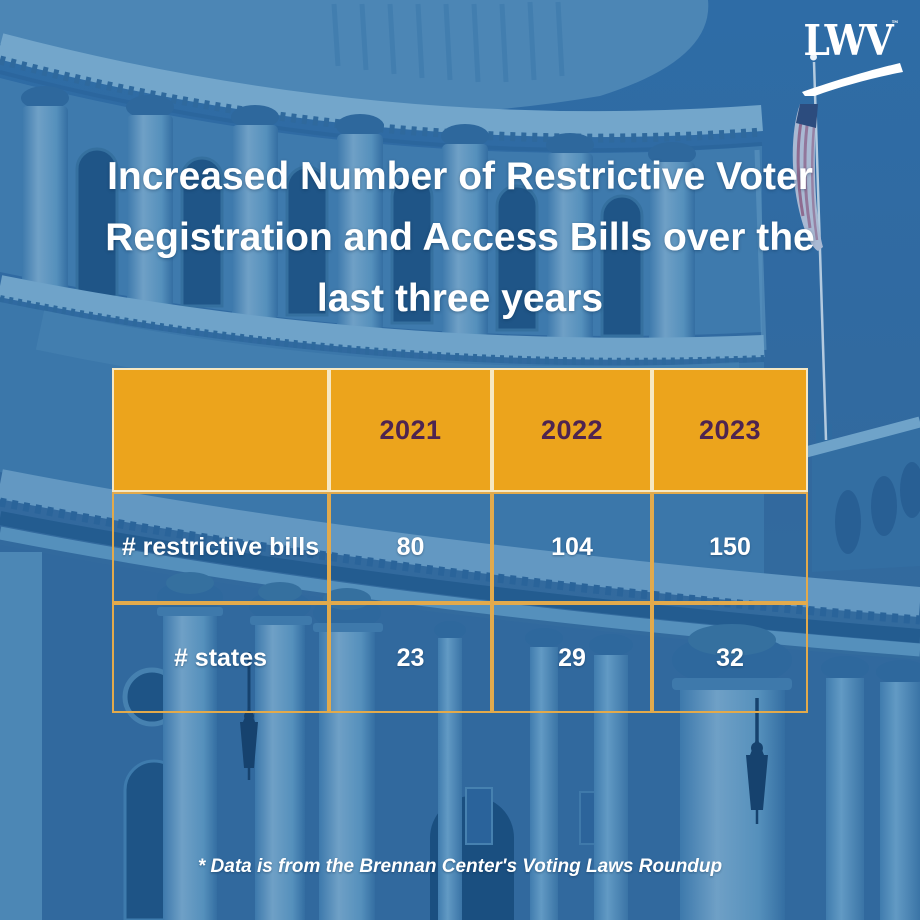  I want to click on title-line-2: Registration and Access Bills over the, so click(460, 237).